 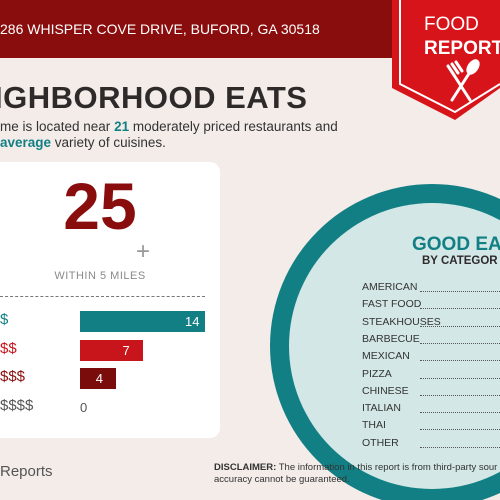 I want to click on category-item: AMERICAN, so click(x=390, y=287).